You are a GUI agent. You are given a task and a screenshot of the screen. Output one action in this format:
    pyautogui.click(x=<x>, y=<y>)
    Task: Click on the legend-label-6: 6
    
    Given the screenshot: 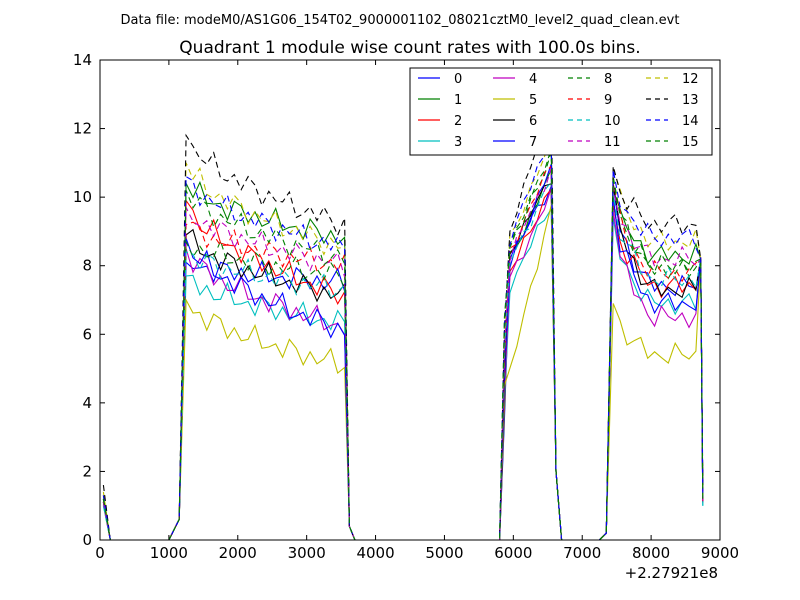 What is the action you would take?
    pyautogui.click(x=533, y=121)
    